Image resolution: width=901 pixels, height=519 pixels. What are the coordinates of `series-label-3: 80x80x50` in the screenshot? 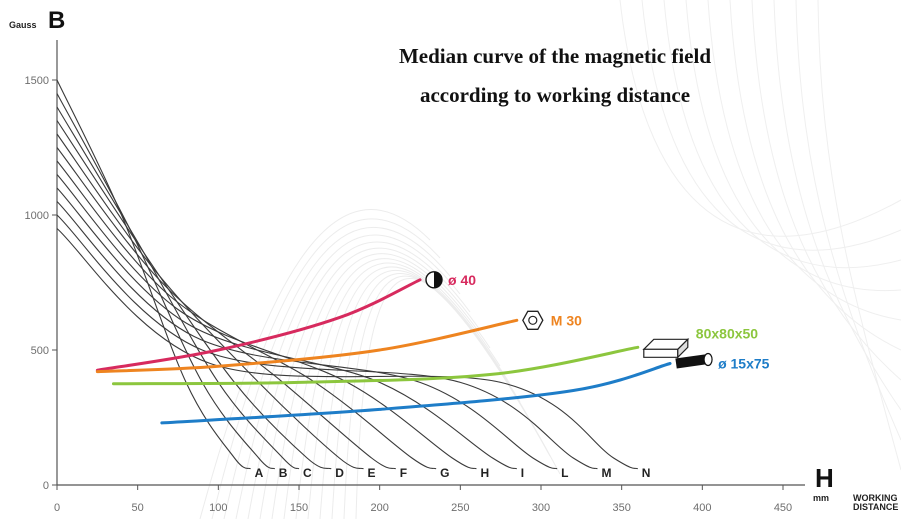 It's located at (727, 333).